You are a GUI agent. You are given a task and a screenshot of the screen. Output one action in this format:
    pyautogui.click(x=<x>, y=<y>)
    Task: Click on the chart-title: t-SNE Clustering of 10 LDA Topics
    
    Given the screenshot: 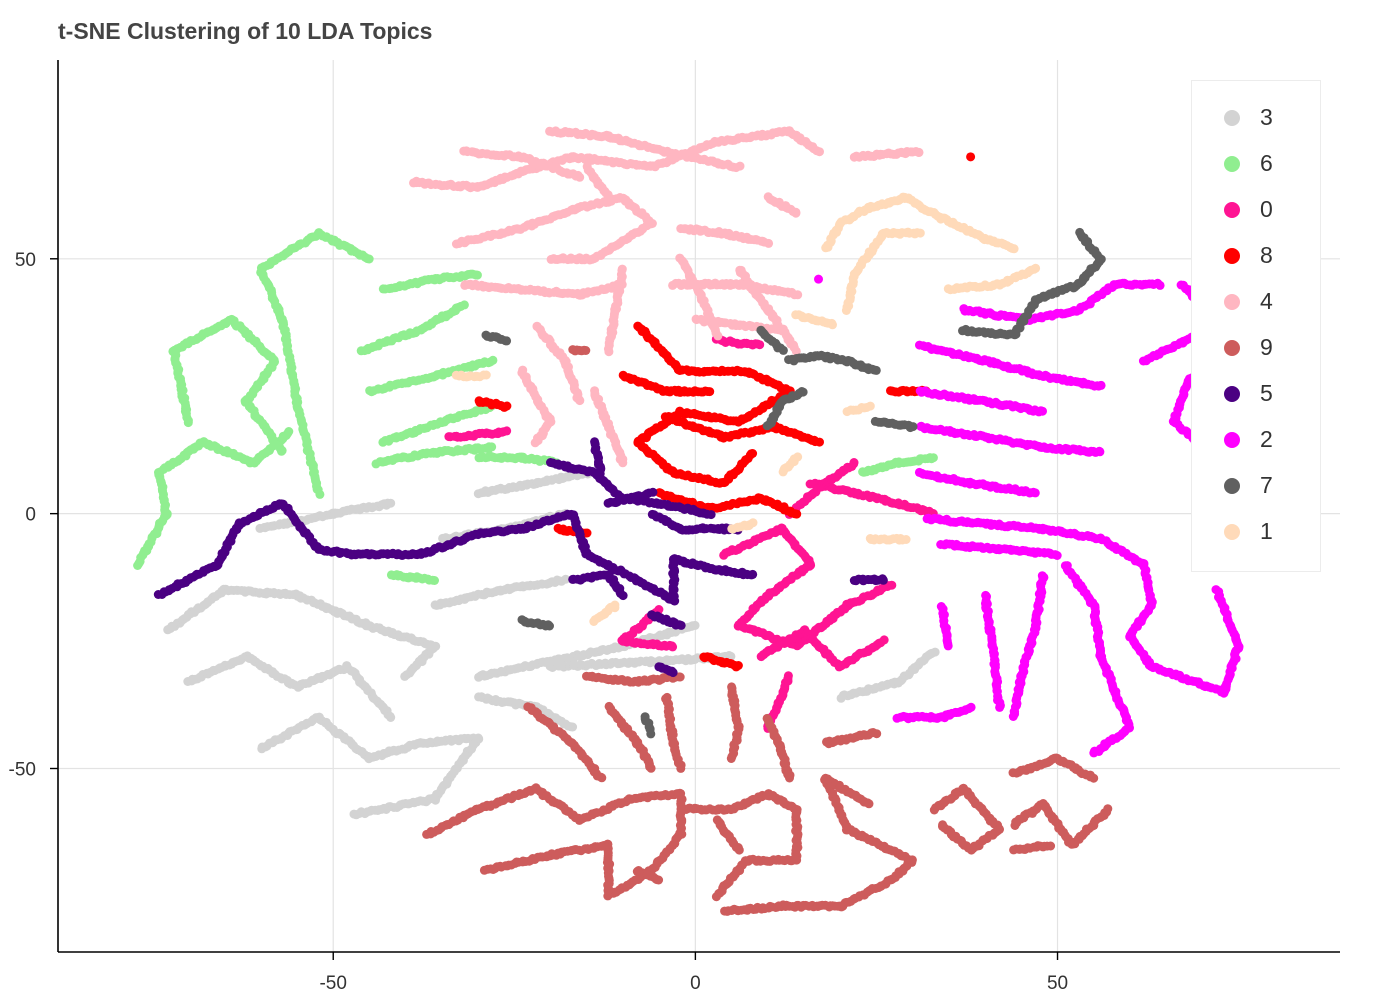 What is the action you would take?
    pyautogui.click(x=245, y=31)
    